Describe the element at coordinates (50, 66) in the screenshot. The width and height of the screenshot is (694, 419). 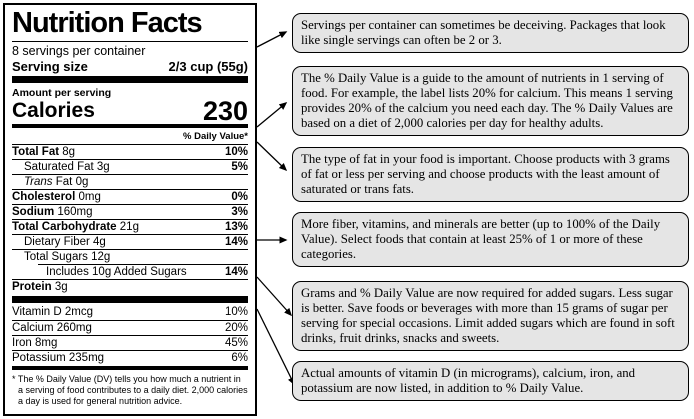
I see `serving-size-label: Serving size` at that location.